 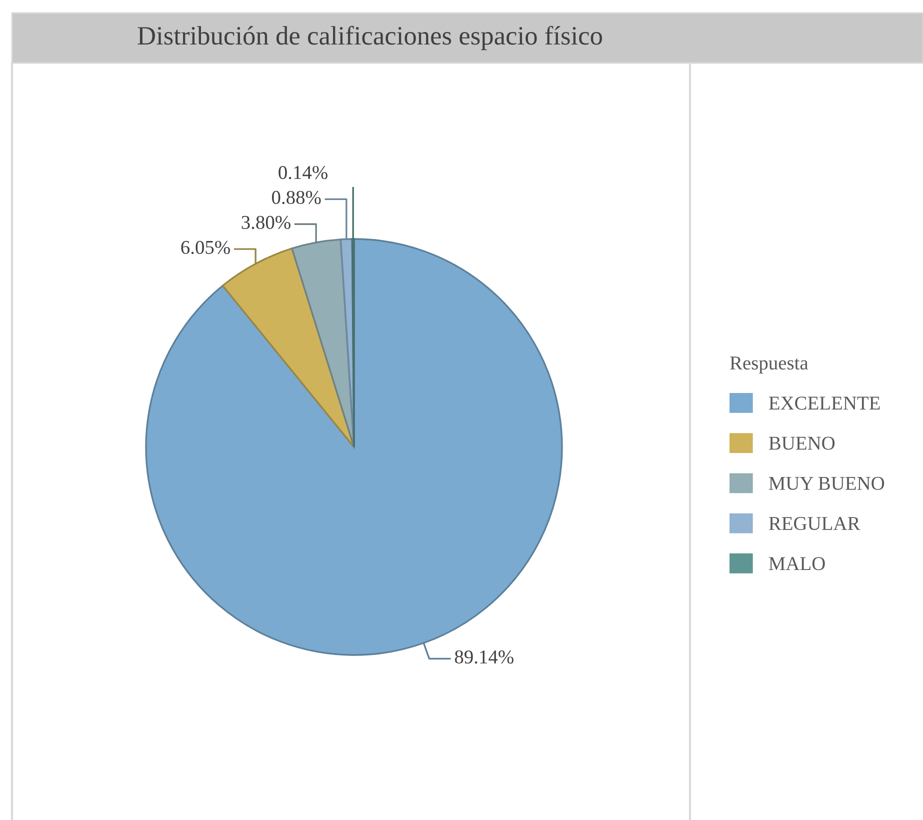 What do you see at coordinates (370, 38) in the screenshot?
I see `chart-title: Distribución de calificaciones espacio físico` at bounding box center [370, 38].